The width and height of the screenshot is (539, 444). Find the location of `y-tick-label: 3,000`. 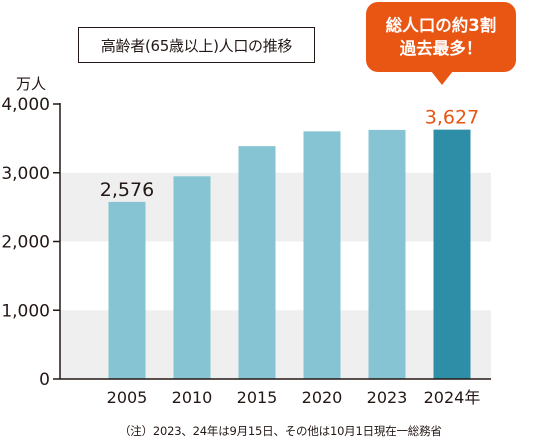

y-tick-label: 3,000 is located at coordinates (25, 174).